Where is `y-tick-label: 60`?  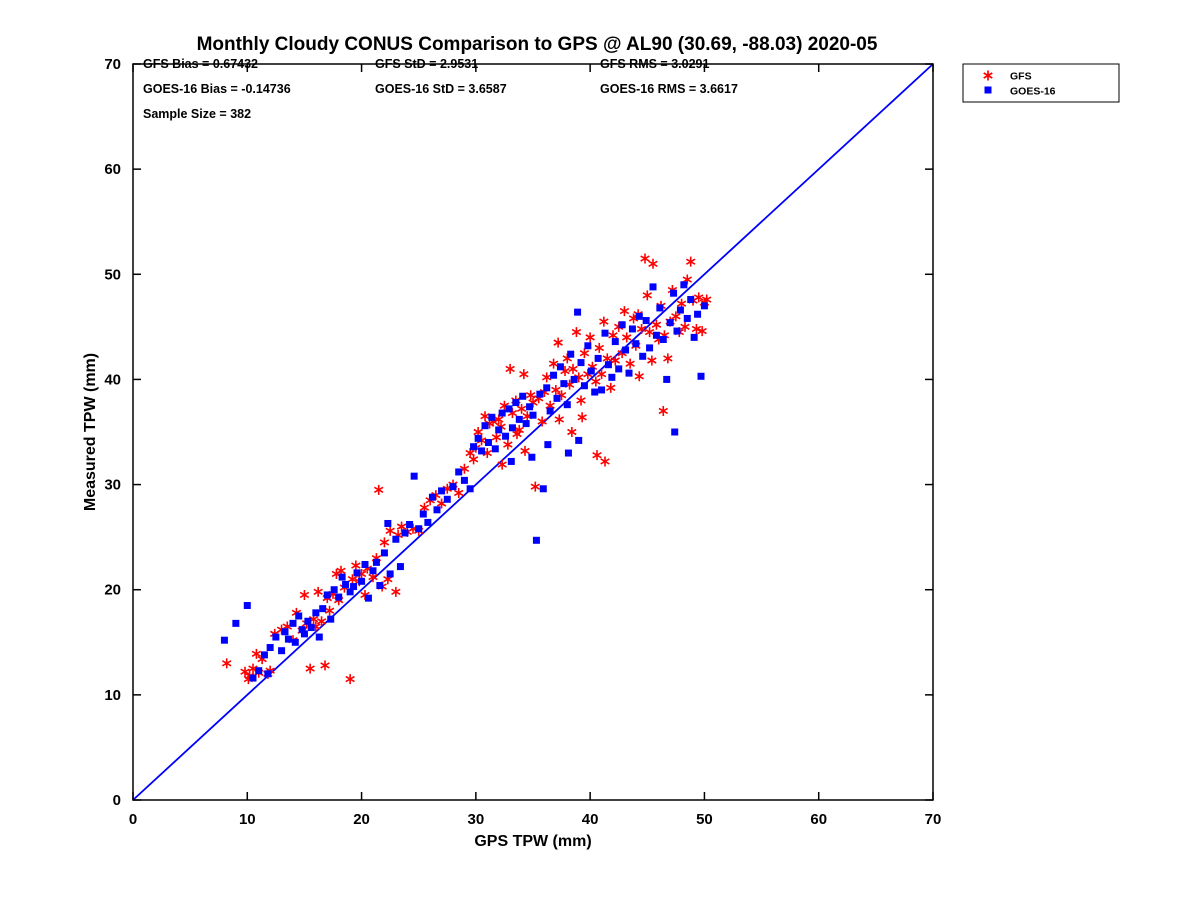 y-tick-label: 60 is located at coordinates (112, 169).